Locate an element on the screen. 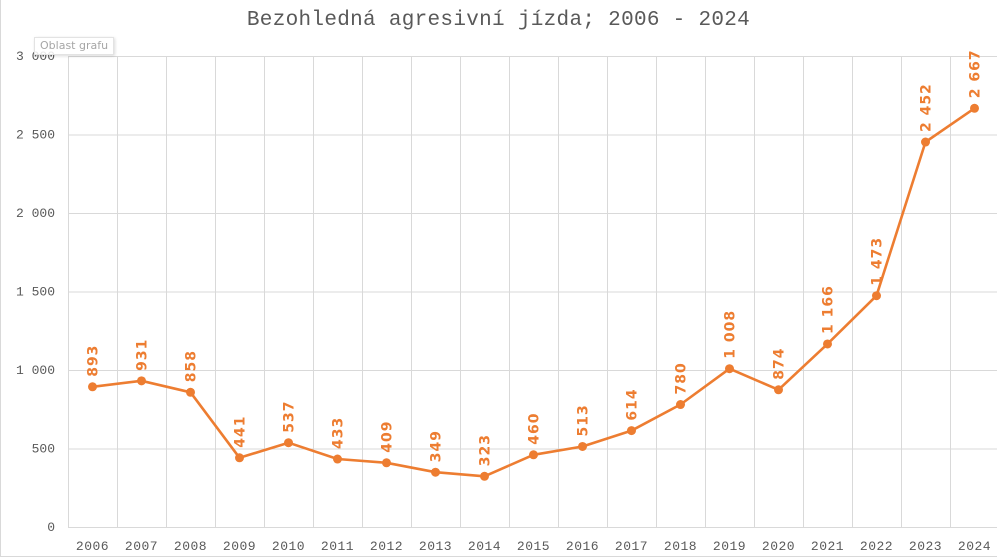 This screenshot has width=997, height=557. x-tick-label: 2017 is located at coordinates (631, 546).